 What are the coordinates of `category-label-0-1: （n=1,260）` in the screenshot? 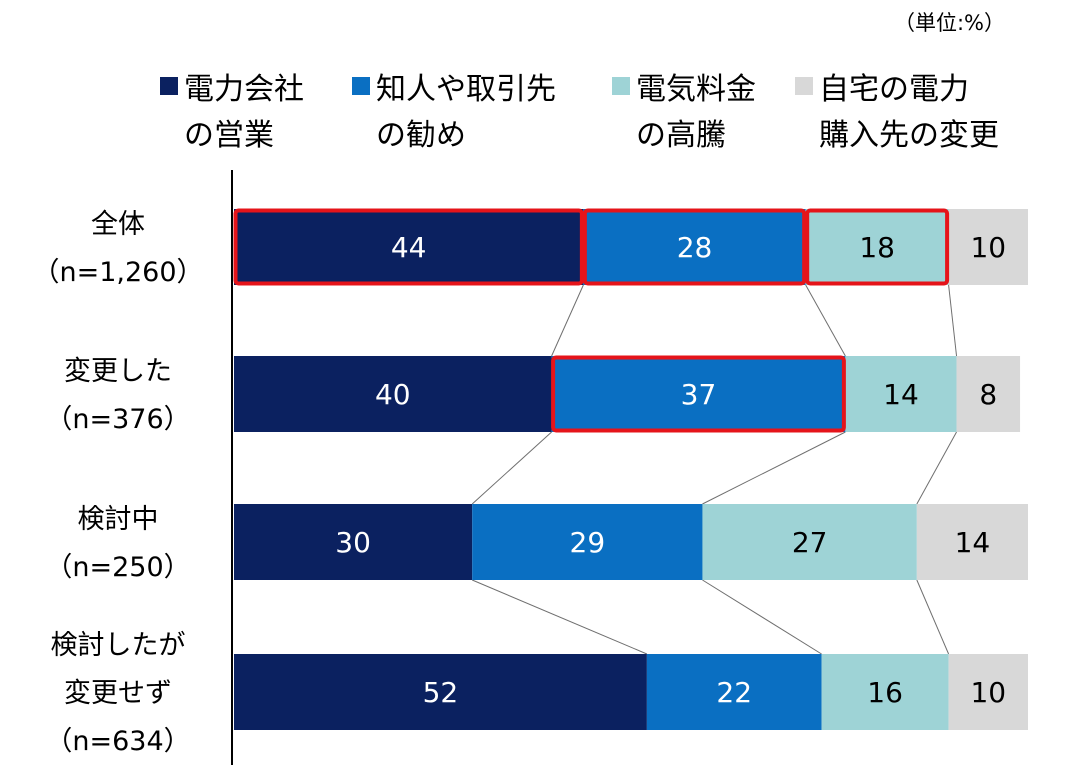 It's located at (117, 272).